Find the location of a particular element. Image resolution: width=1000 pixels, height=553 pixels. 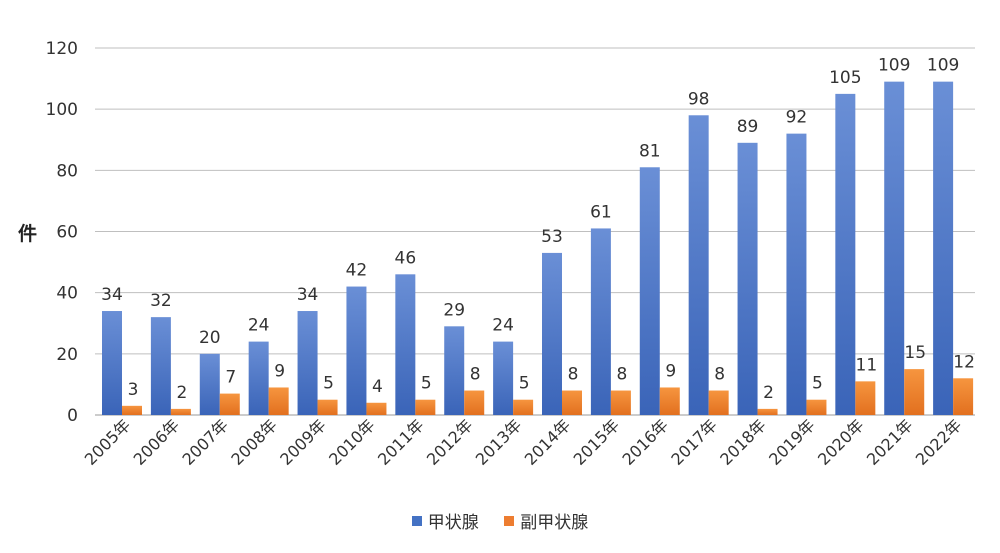

data-label: 12 is located at coordinates (964, 362).